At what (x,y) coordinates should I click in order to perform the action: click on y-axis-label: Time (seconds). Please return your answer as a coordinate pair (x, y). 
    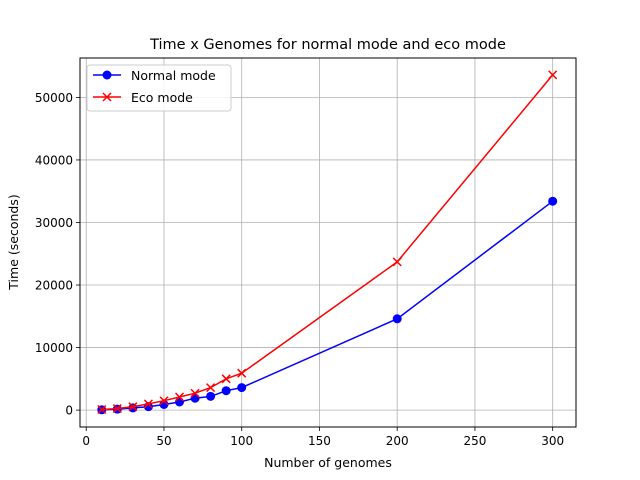
    Looking at the image, I should click on (13, 242).